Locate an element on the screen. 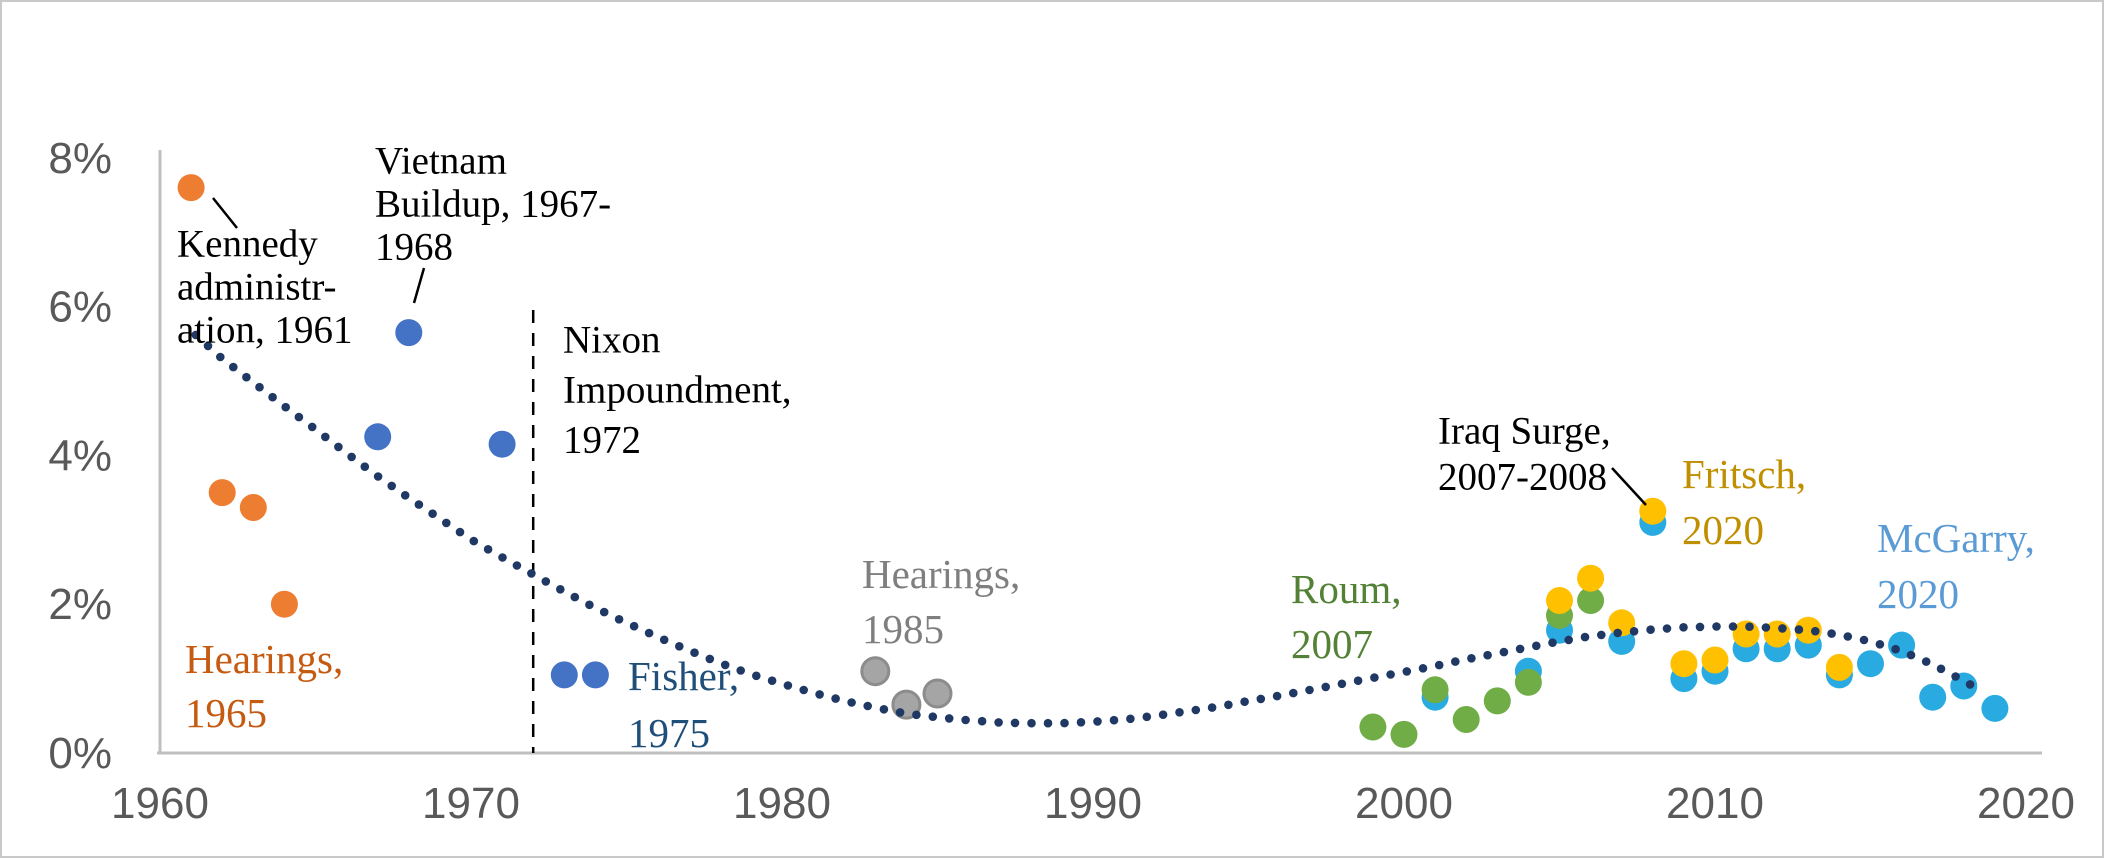 This screenshot has width=2104, height=858. data-point-fritsch-2020-2014 is located at coordinates (1839, 667).